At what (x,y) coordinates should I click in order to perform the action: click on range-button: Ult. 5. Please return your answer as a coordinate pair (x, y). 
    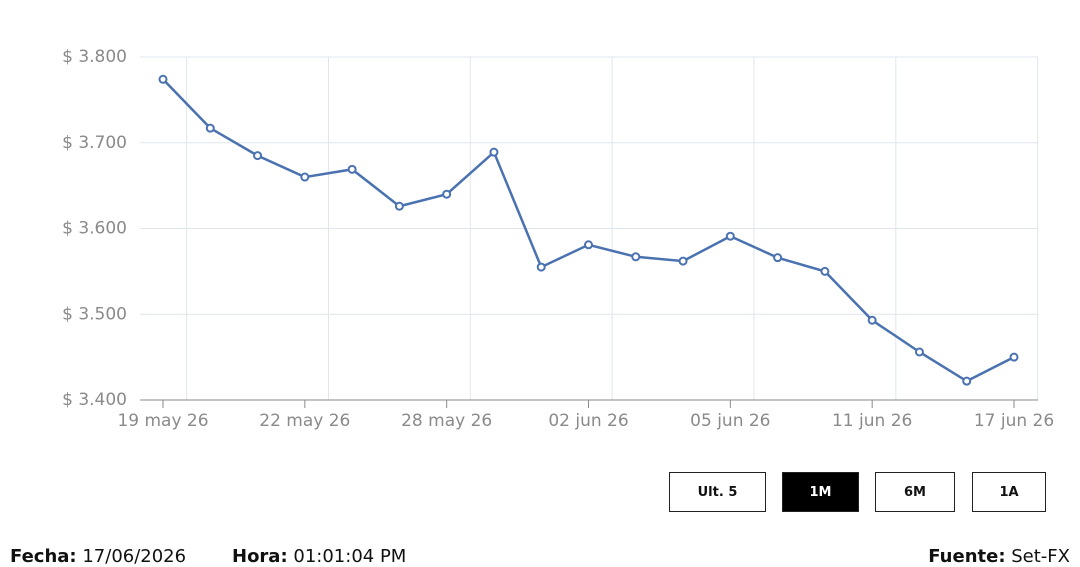
    Looking at the image, I should click on (717, 492).